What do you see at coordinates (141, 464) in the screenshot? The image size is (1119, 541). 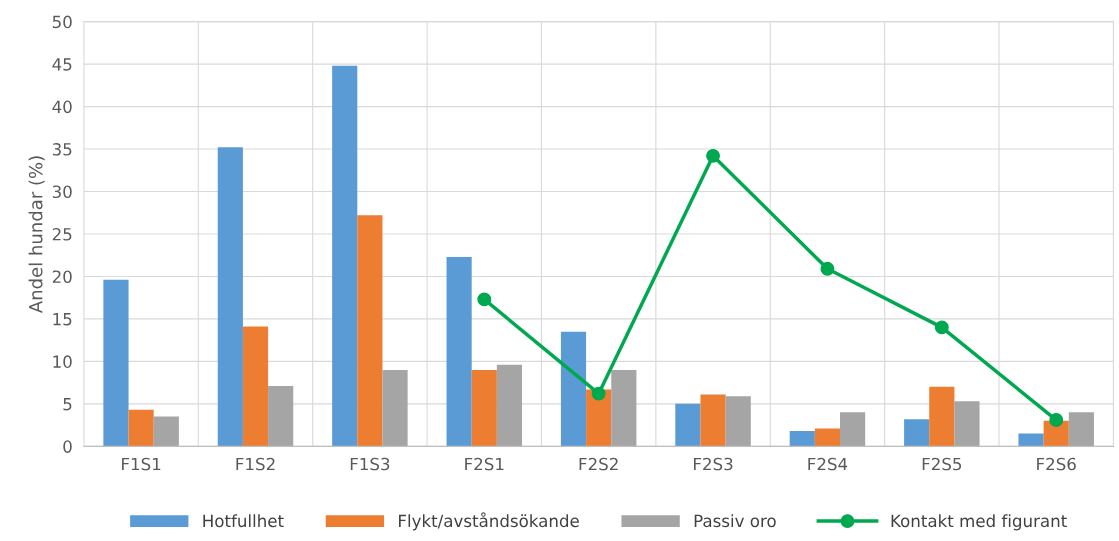 I see `x-tick-label: F1S1` at bounding box center [141, 464].